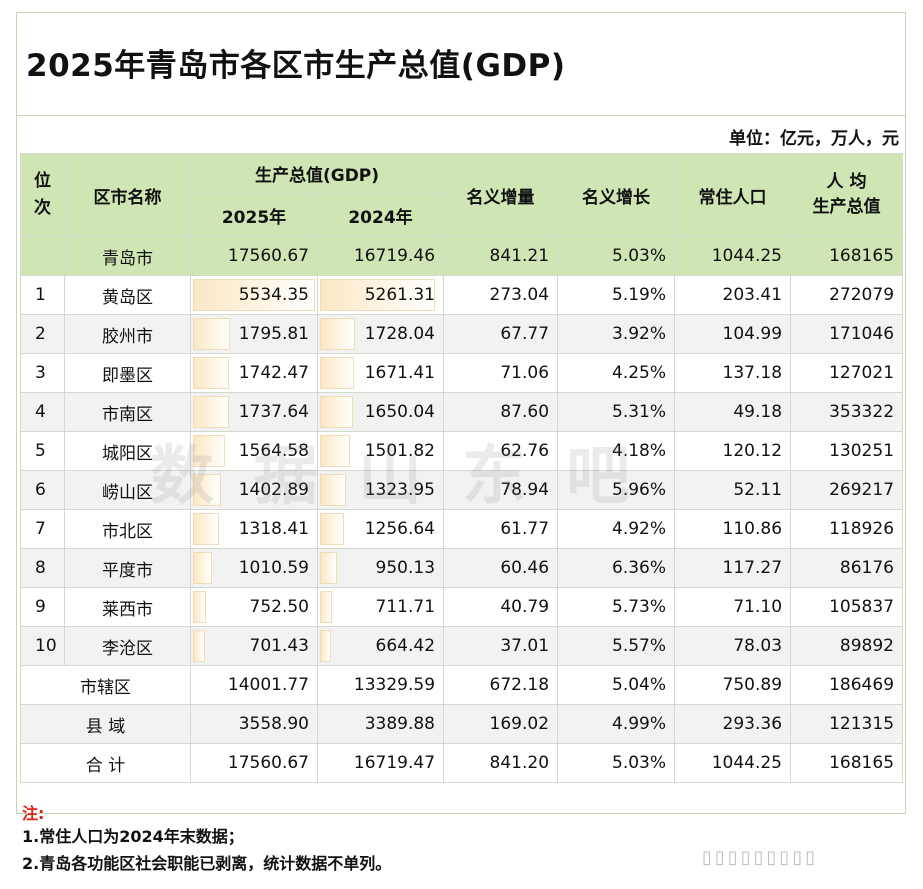 The image size is (923, 889). I want to click on row-growth: 4.25%, so click(616, 373).